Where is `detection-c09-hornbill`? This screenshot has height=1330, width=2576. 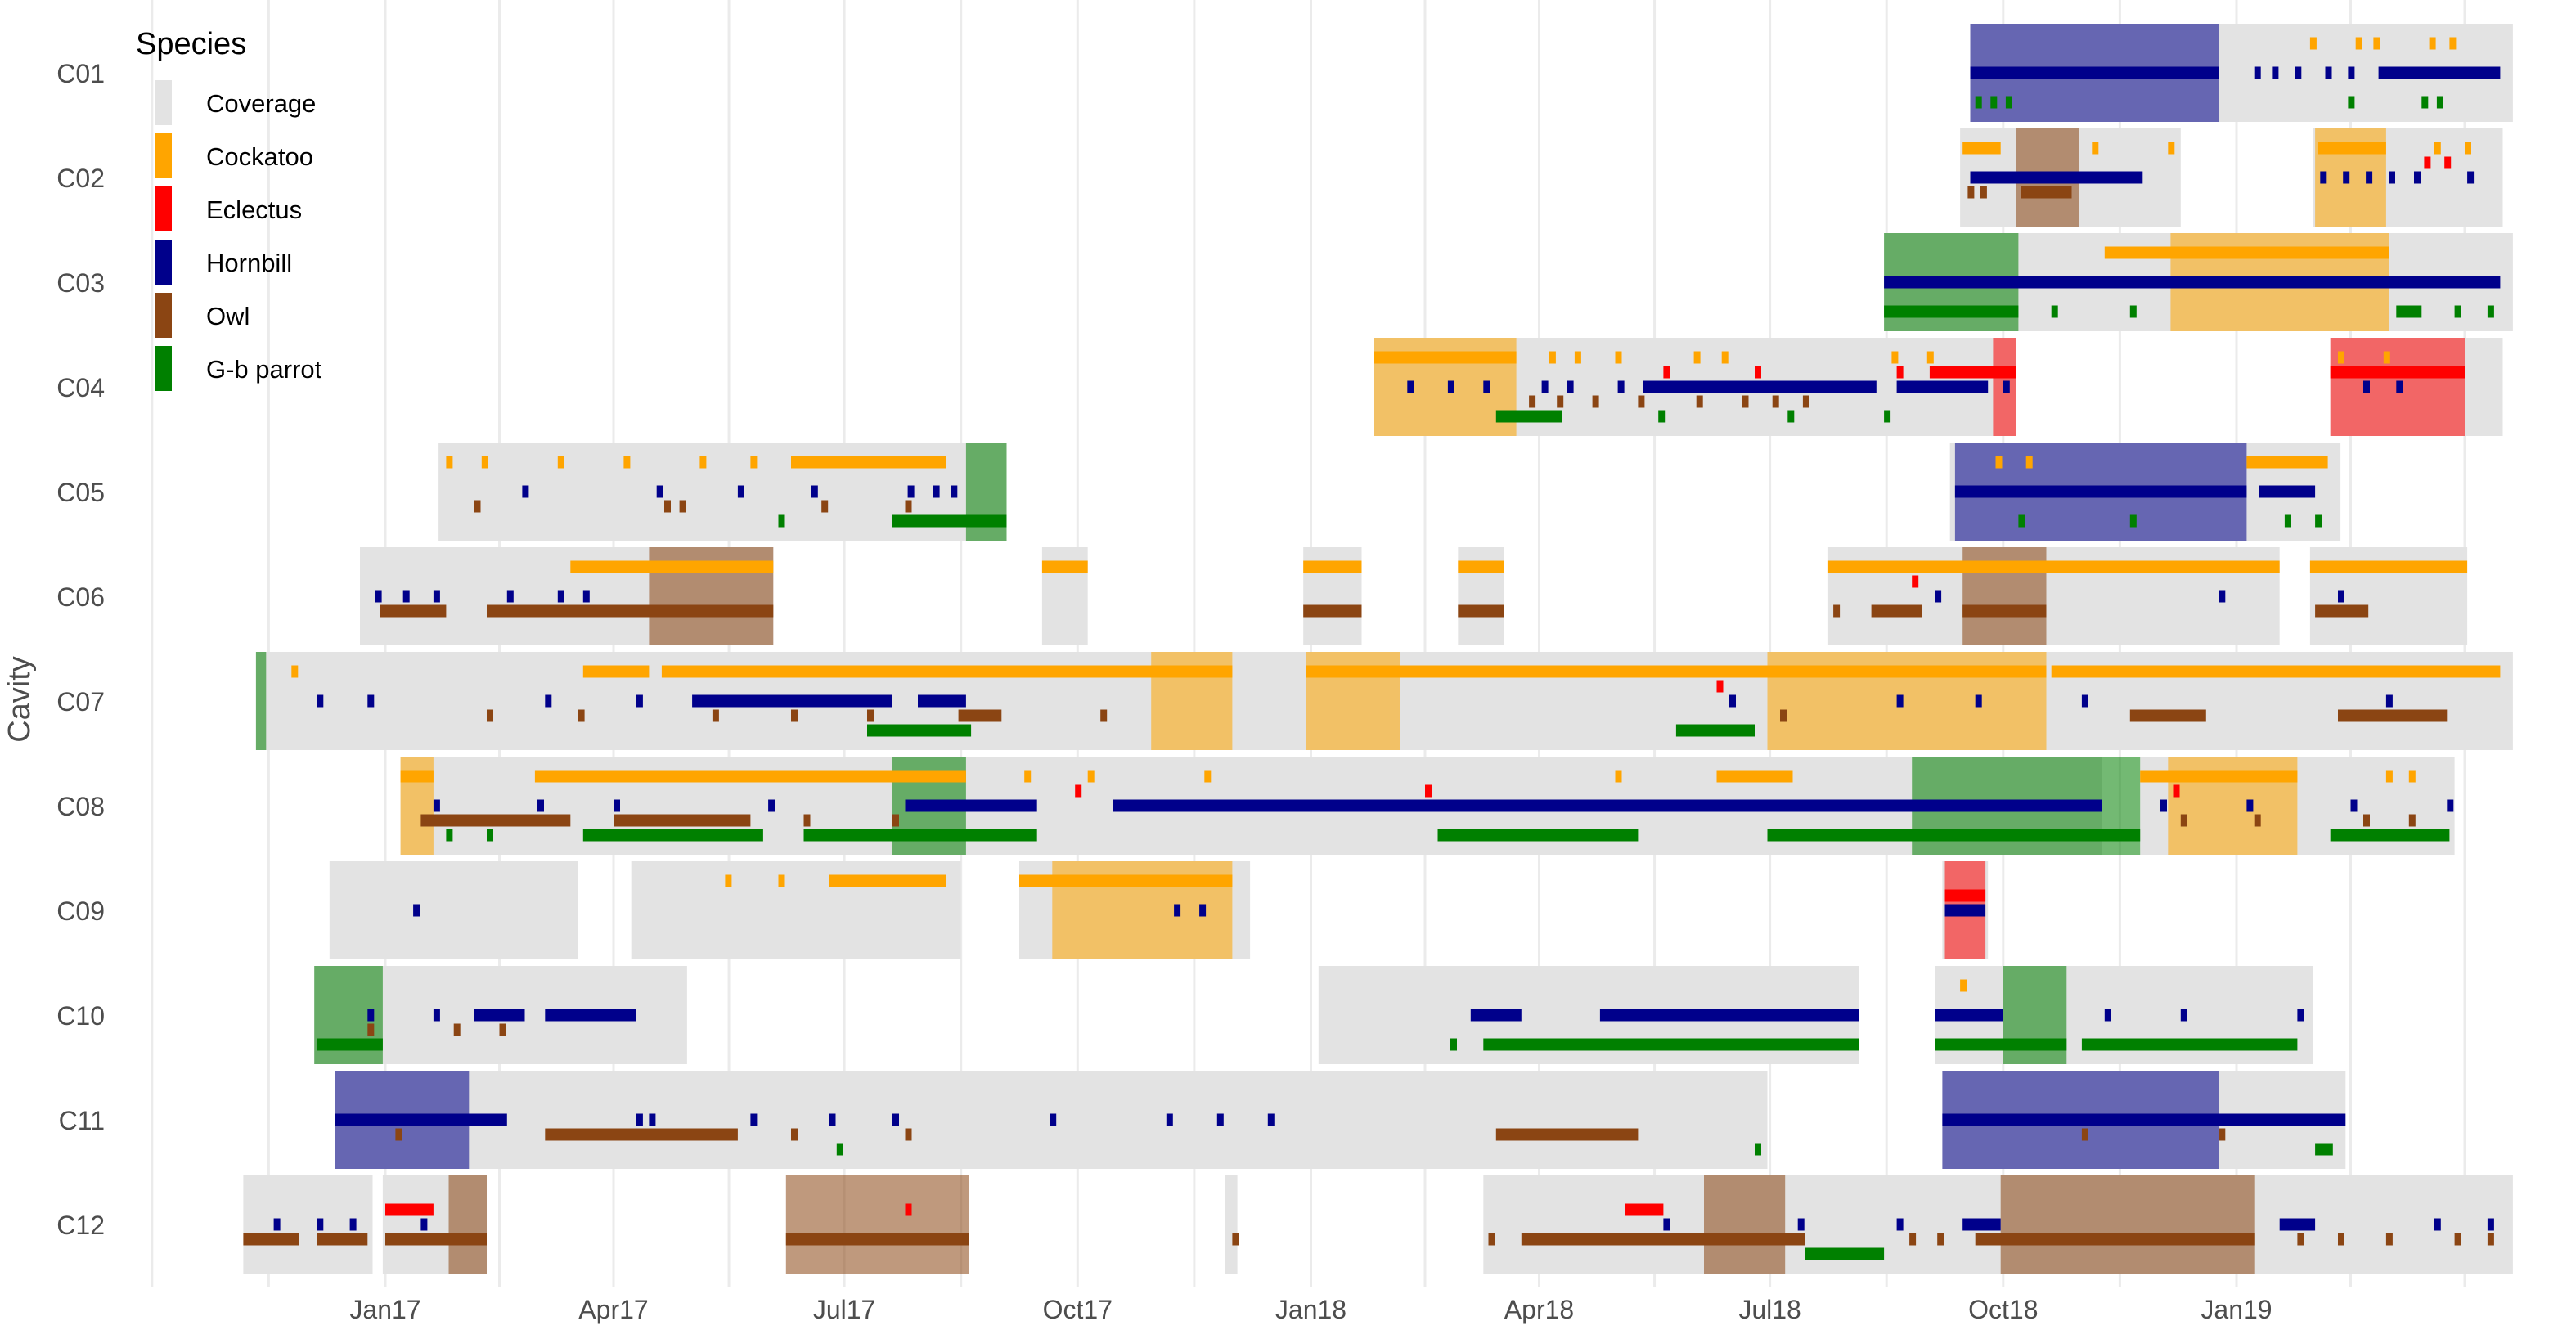
detection-c09-hornbill is located at coordinates (1965, 910).